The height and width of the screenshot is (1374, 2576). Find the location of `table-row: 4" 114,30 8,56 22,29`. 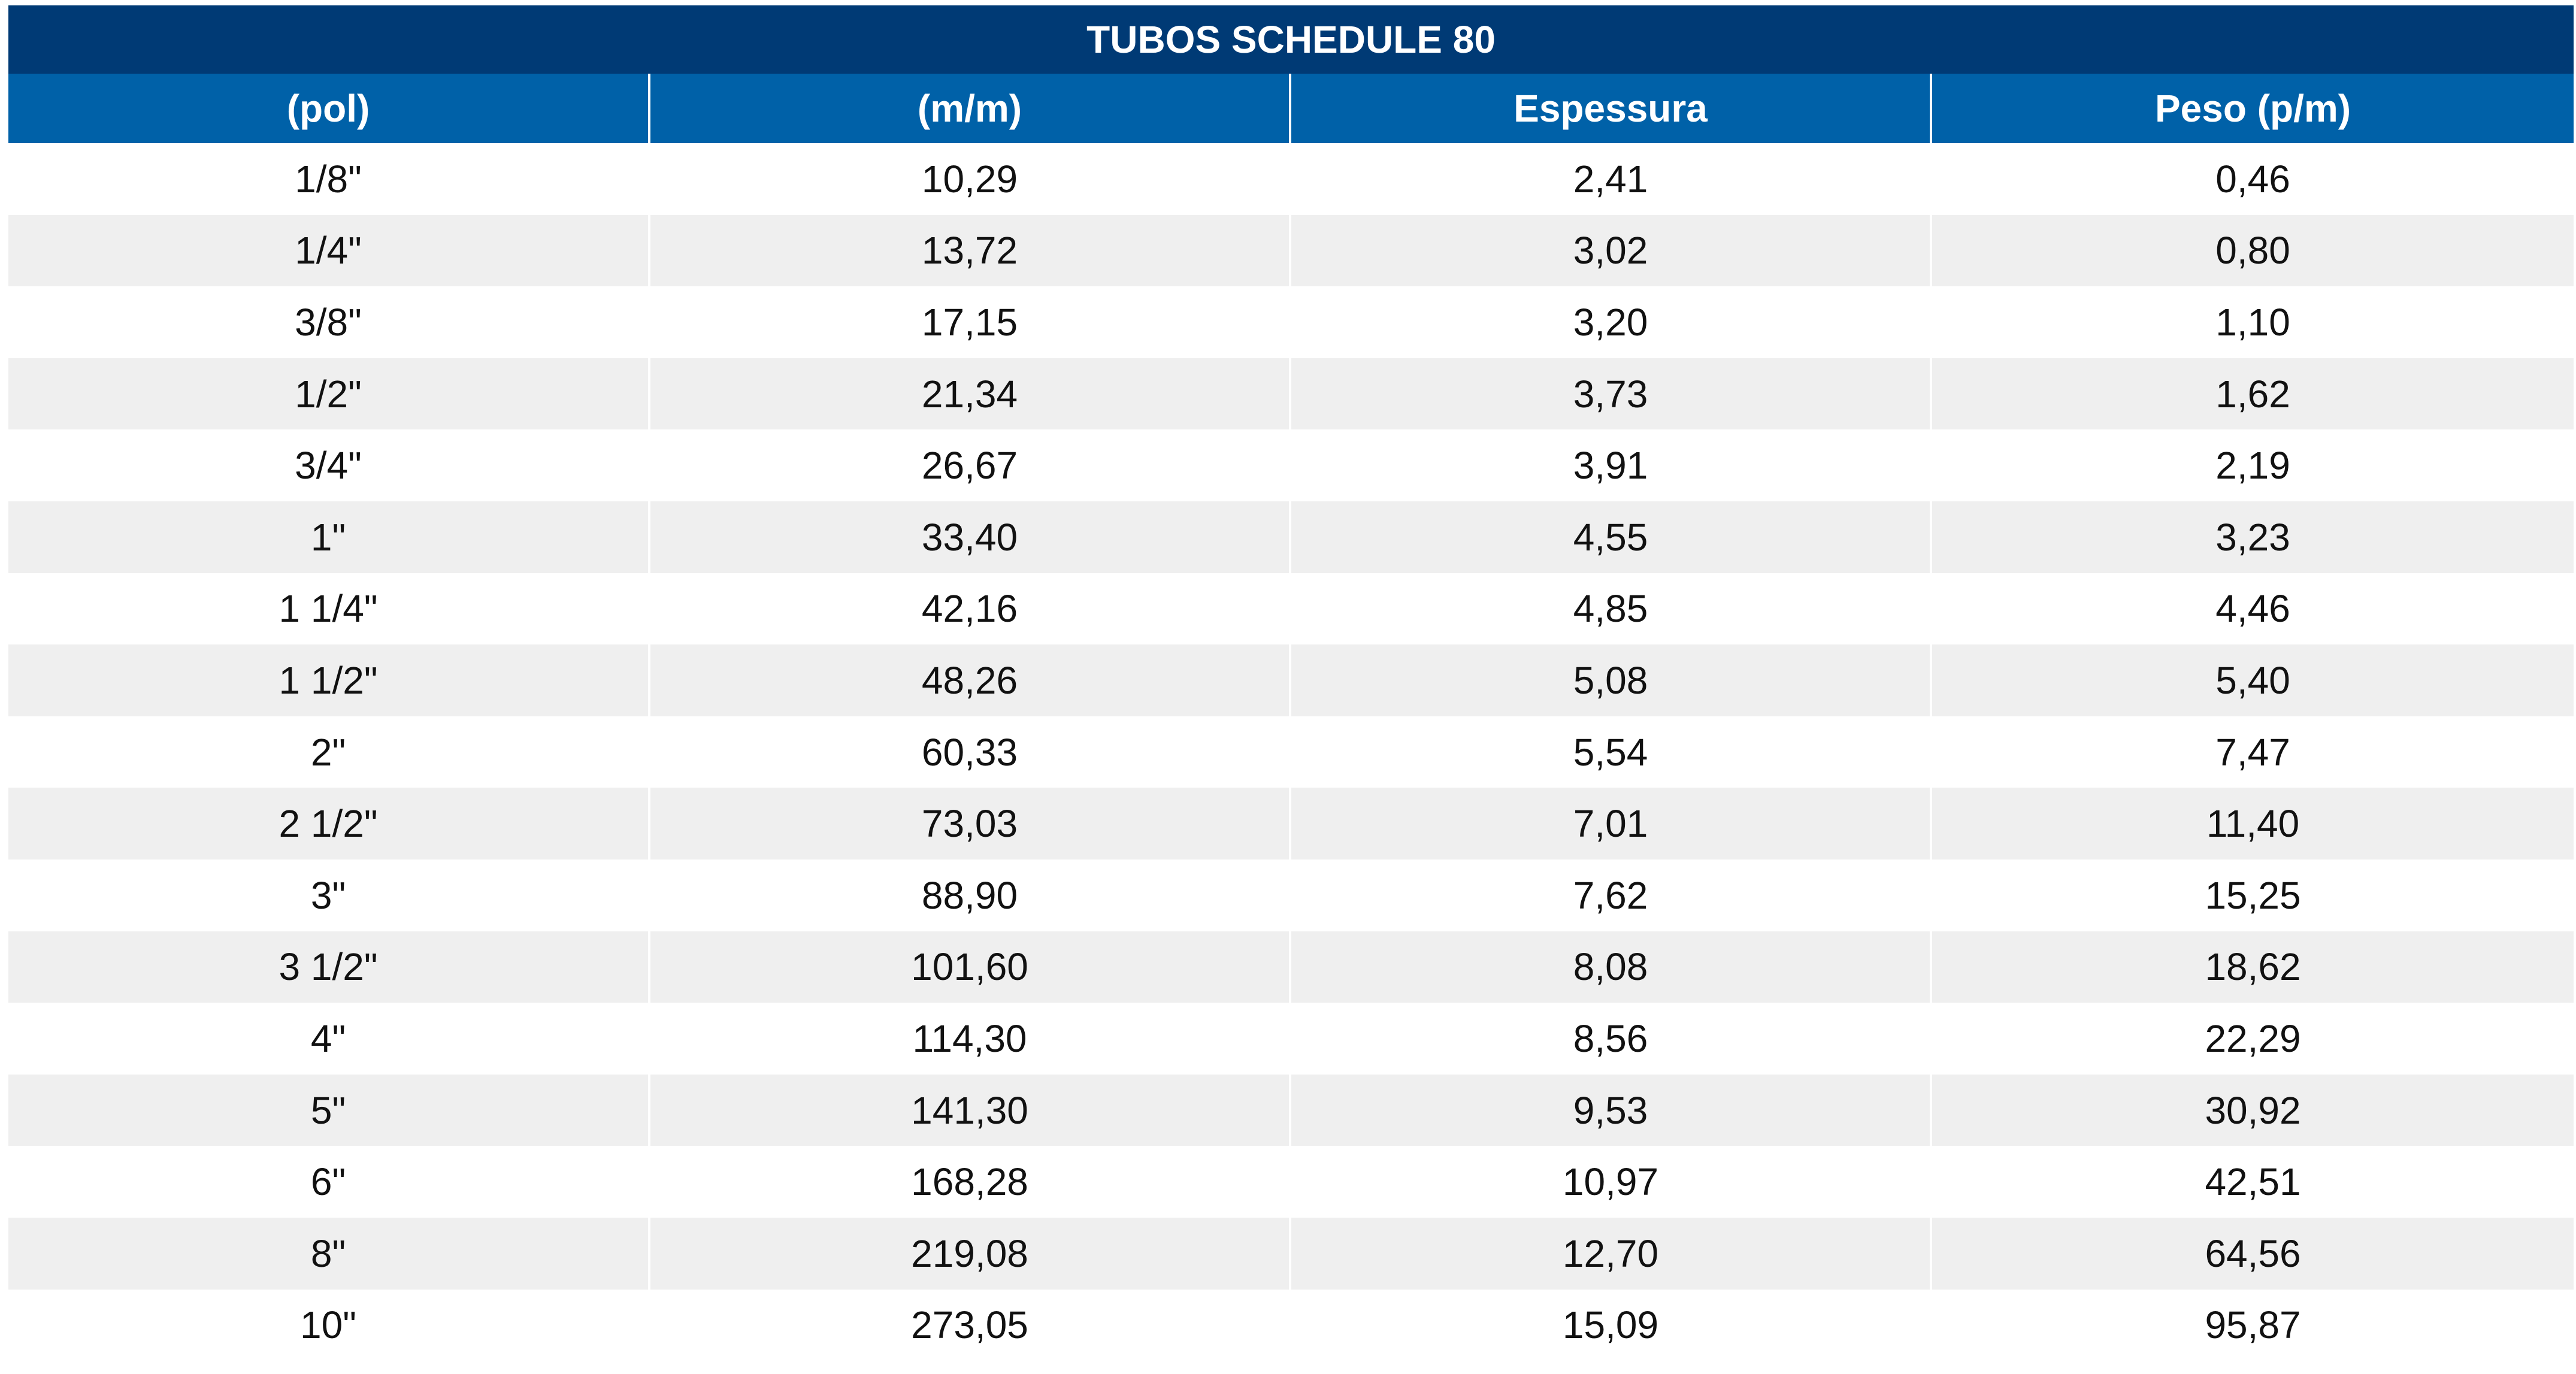

table-row: 4" 114,30 8,56 22,29 is located at coordinates (1291, 1039).